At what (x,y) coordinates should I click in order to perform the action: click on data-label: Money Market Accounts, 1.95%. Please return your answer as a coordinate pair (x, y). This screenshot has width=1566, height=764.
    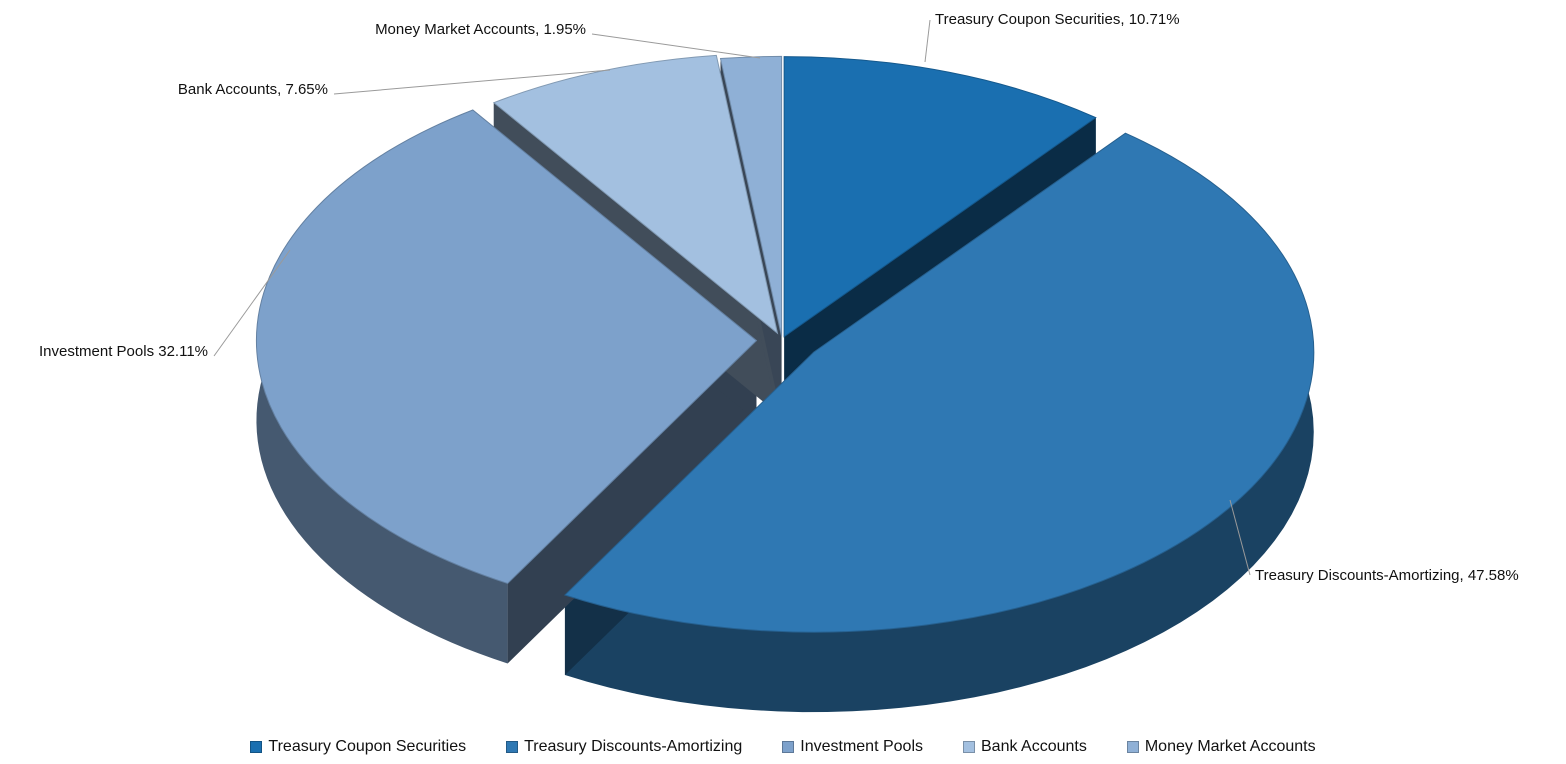
    Looking at the image, I should click on (480, 29).